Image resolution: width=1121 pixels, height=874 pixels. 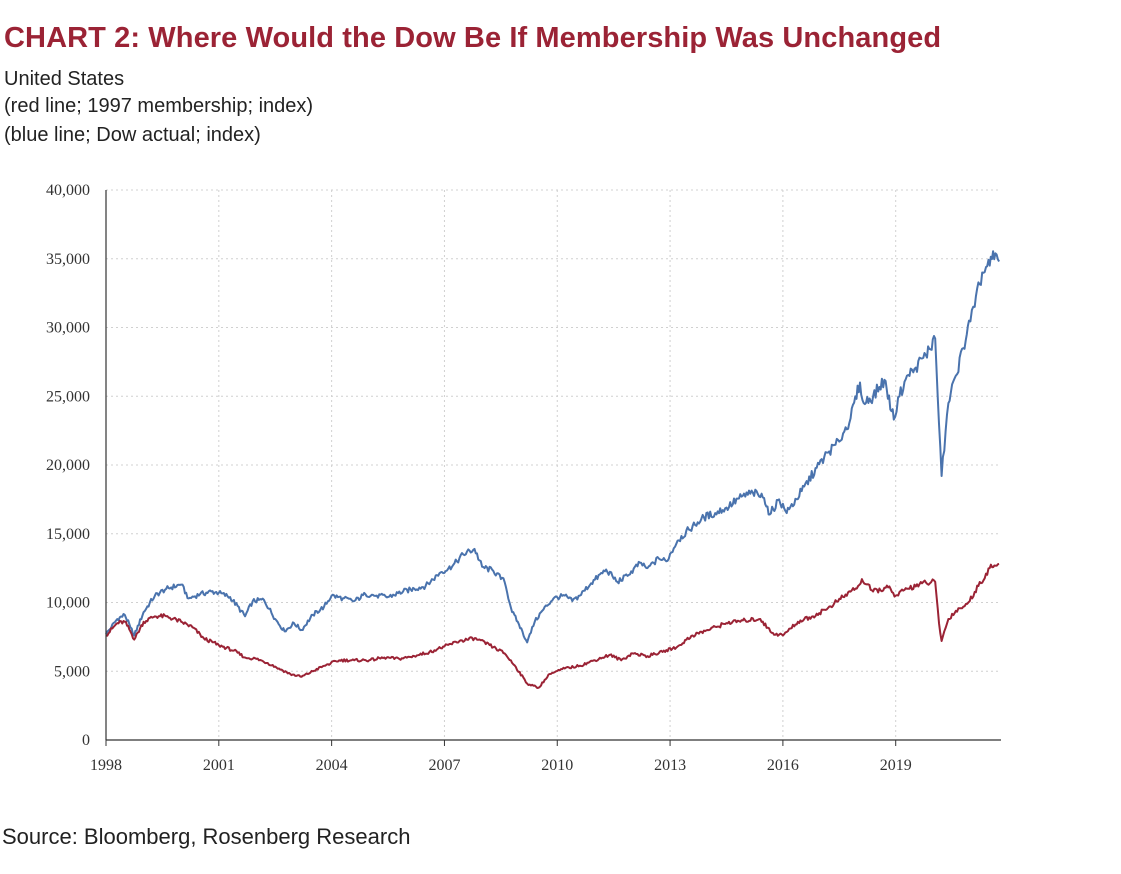 I want to click on x-tick-label: 2010, so click(x=557, y=765).